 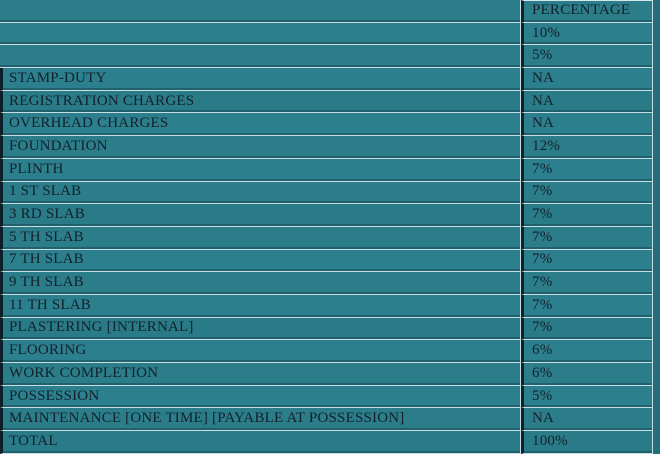 I want to click on table-row: 3 RD SLAB 7%, so click(x=326, y=215).